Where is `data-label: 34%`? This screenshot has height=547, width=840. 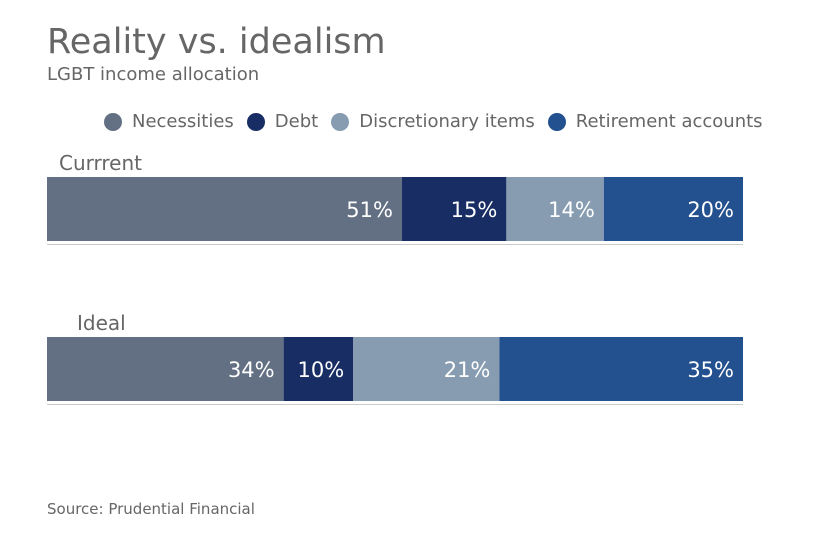 data-label: 34% is located at coordinates (251, 370).